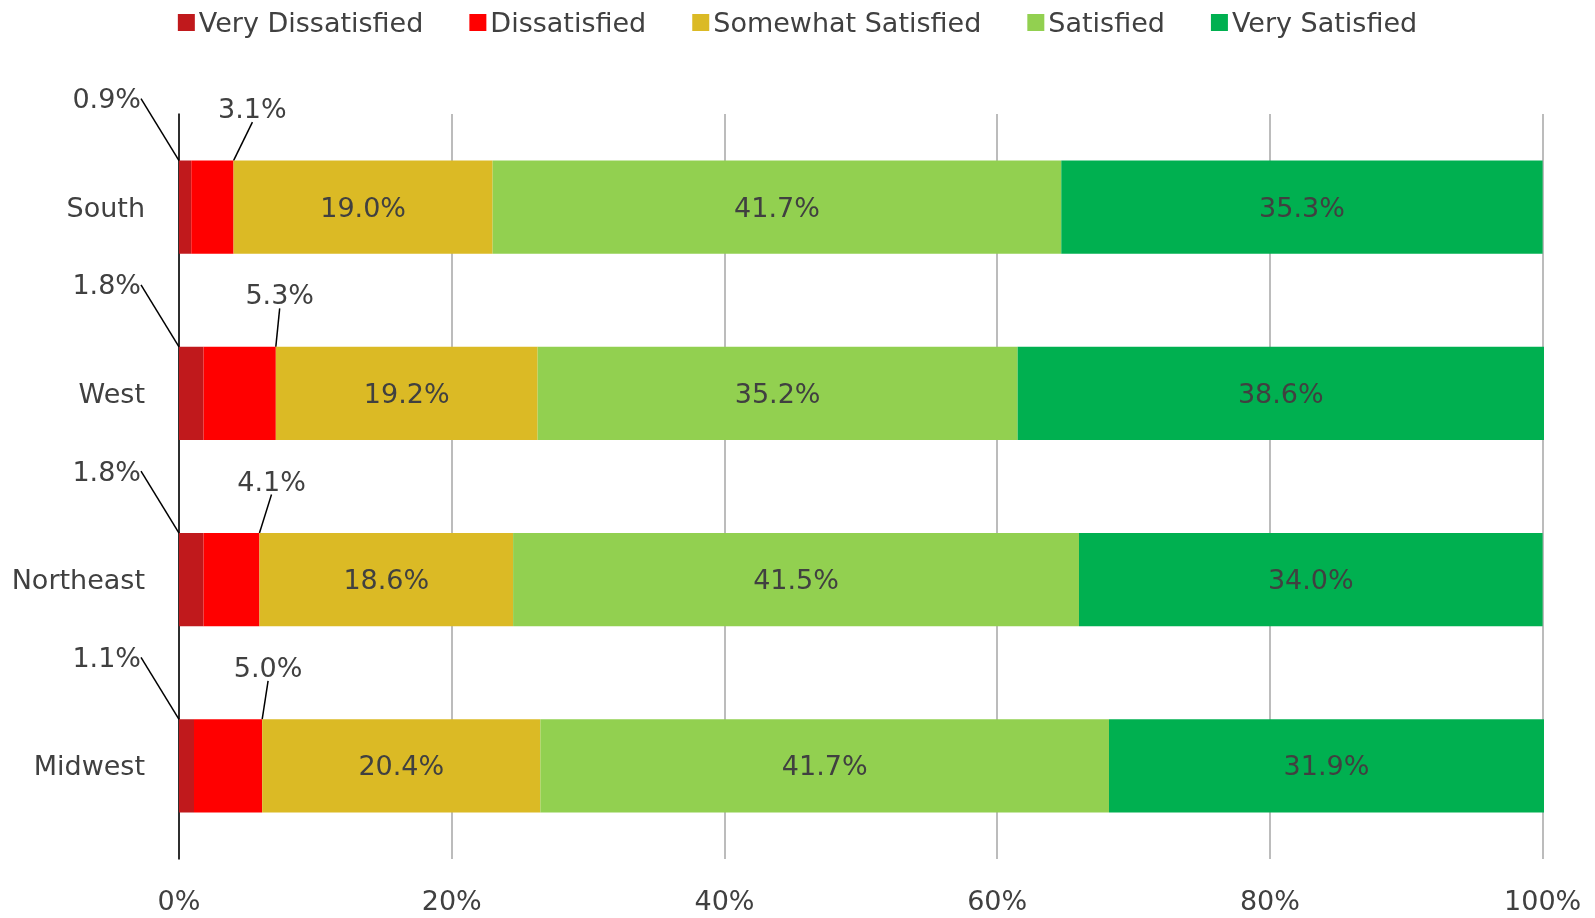 The width and height of the screenshot is (1595, 918). I want to click on data-label: 19.0%, so click(363, 207).